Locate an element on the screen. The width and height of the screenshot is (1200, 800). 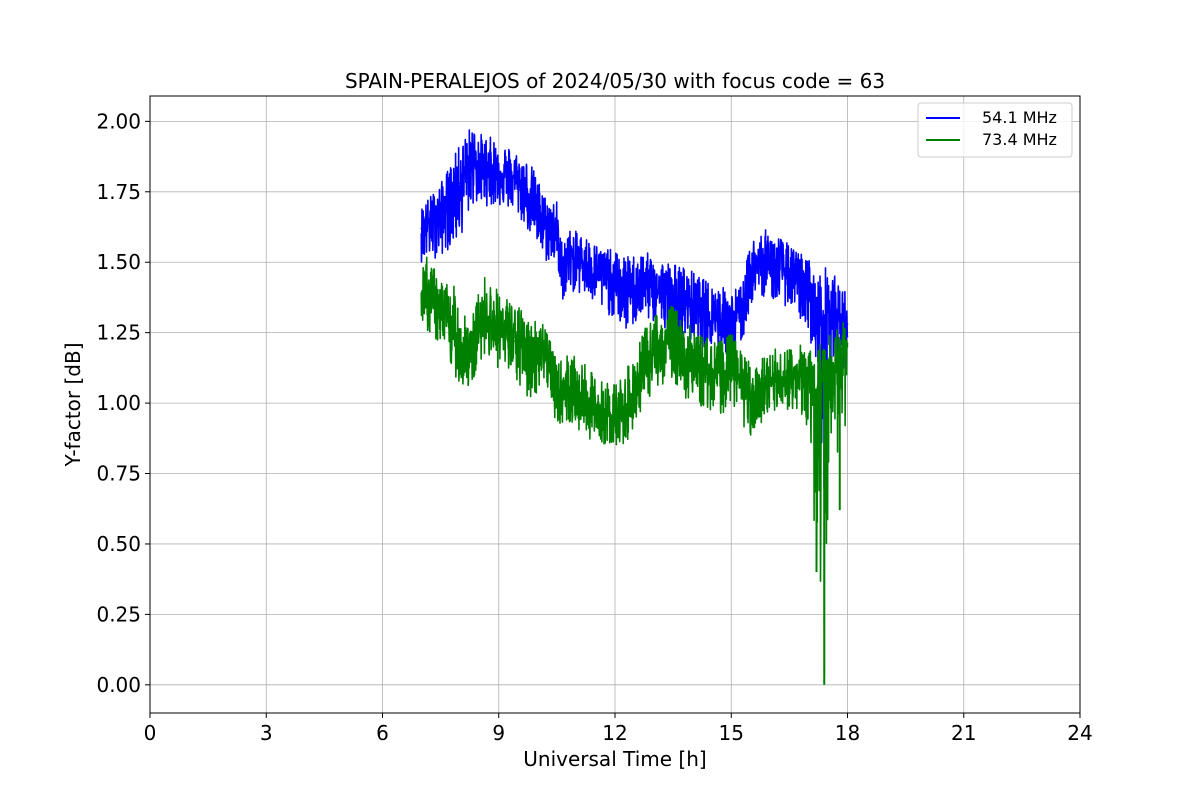
x-axis-ticks: 0 3 6 9 12 15 18 21 24 is located at coordinates (618, 729).